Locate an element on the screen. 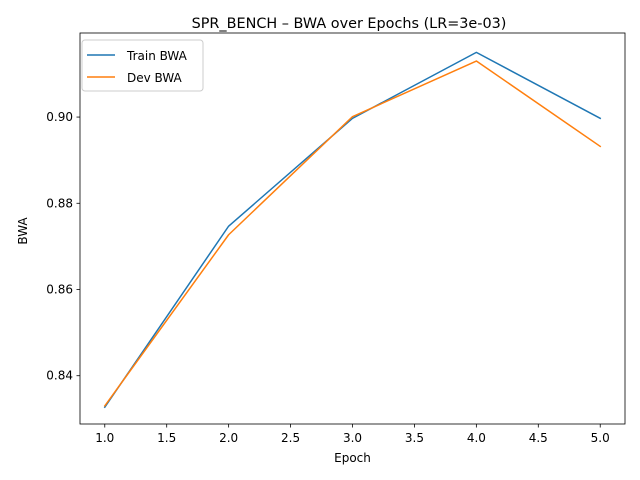 The image size is (640, 480). x-tick-label: 2.5 is located at coordinates (290, 438).